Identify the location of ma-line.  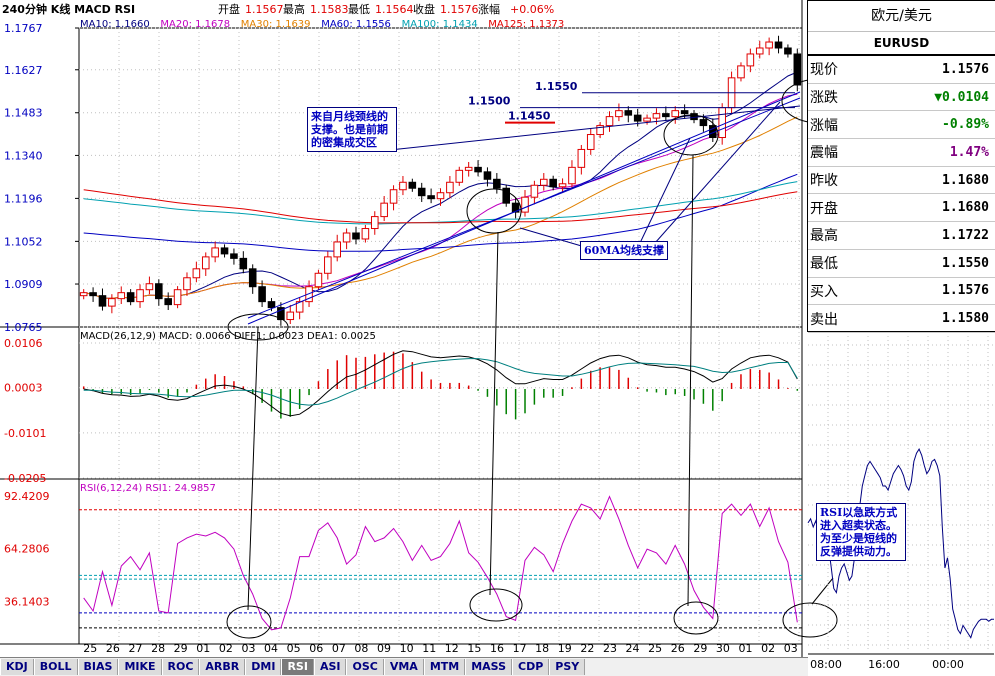
(440, 212).